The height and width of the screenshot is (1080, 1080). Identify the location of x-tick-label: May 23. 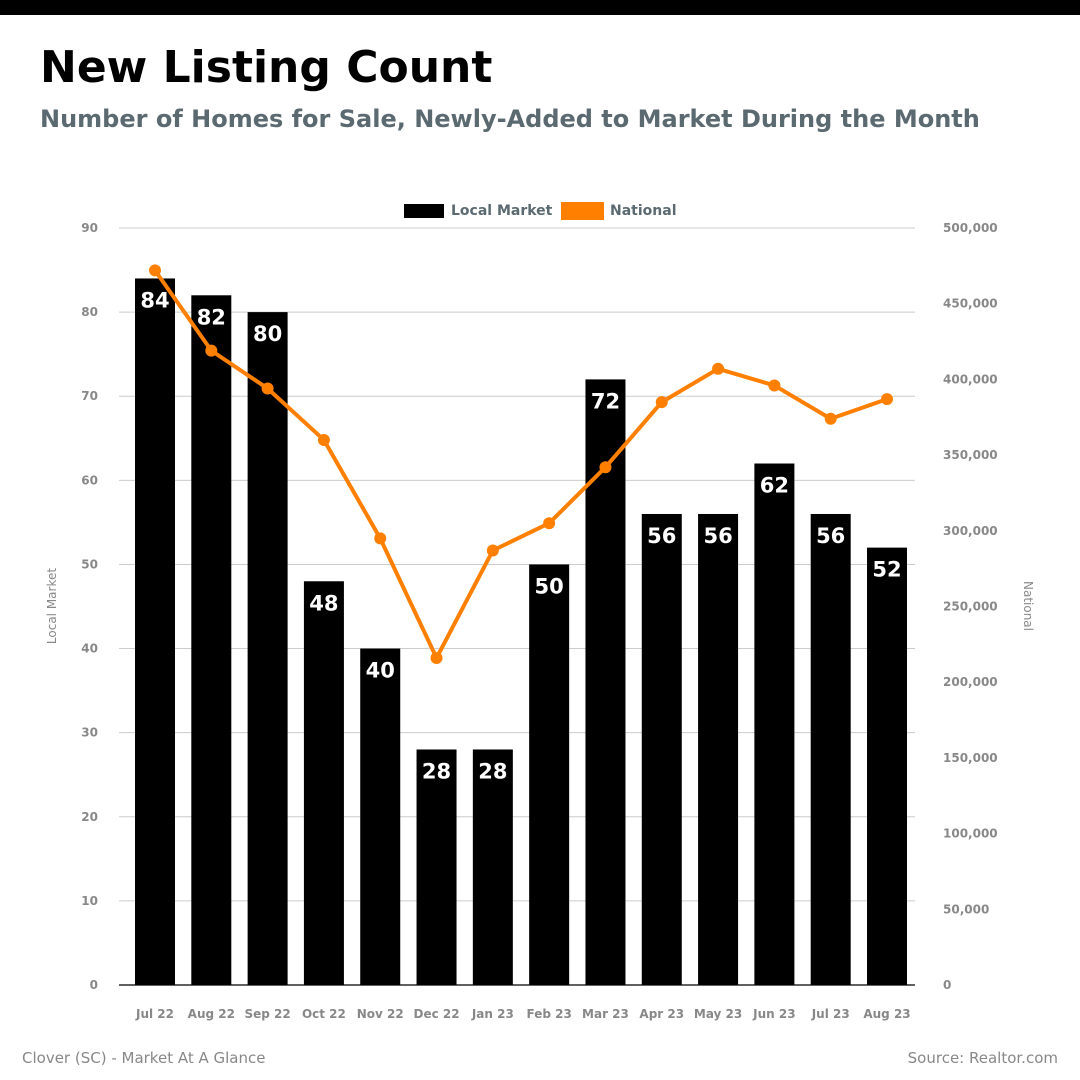
(718, 1014).